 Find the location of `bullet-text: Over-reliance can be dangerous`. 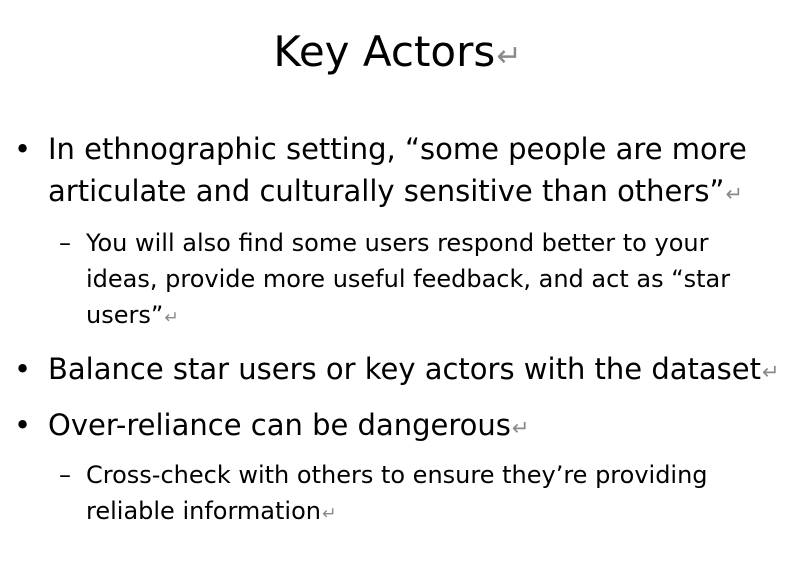

bullet-text: Over-reliance can be dangerous is located at coordinates (279, 425).